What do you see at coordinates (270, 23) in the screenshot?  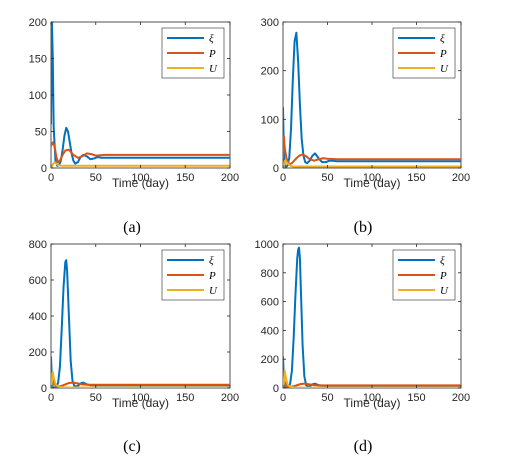 I see `y-tick-label: 300` at bounding box center [270, 23].